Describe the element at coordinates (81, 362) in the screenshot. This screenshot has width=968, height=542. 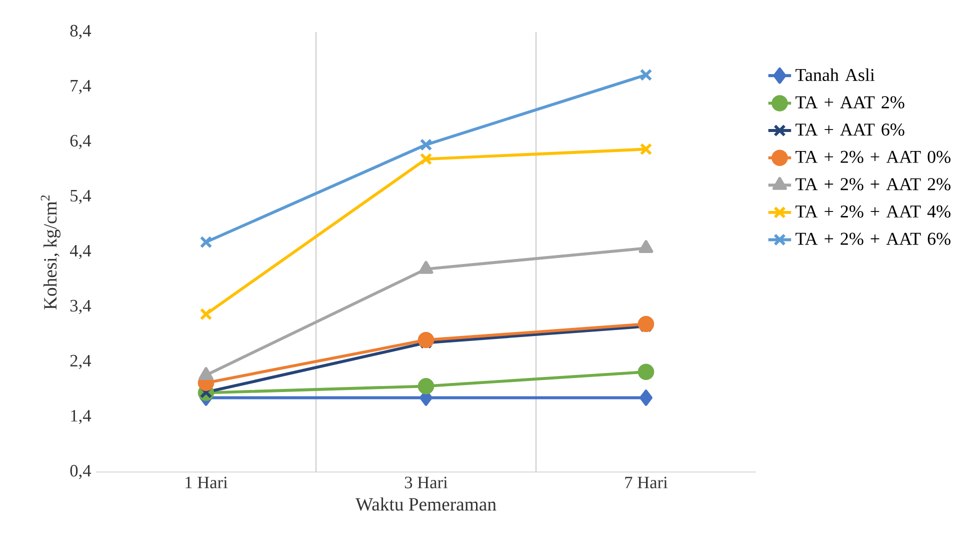
I see `y-tick-label: 2,4` at that location.